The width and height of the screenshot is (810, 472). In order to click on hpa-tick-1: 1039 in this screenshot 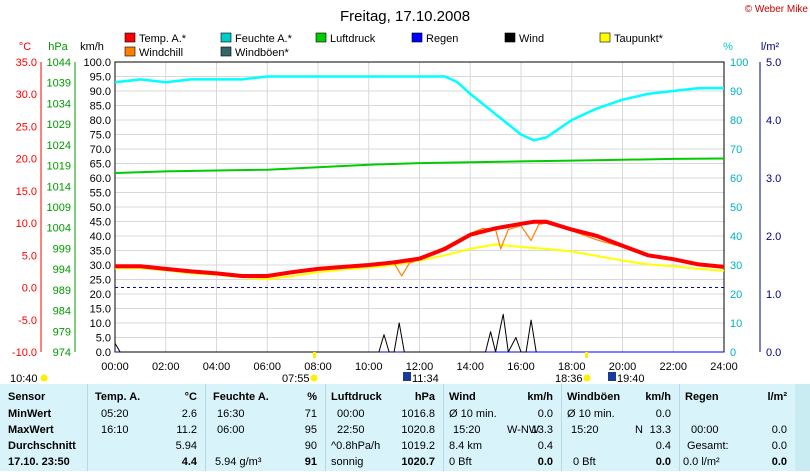, I will do `click(59, 84)`.